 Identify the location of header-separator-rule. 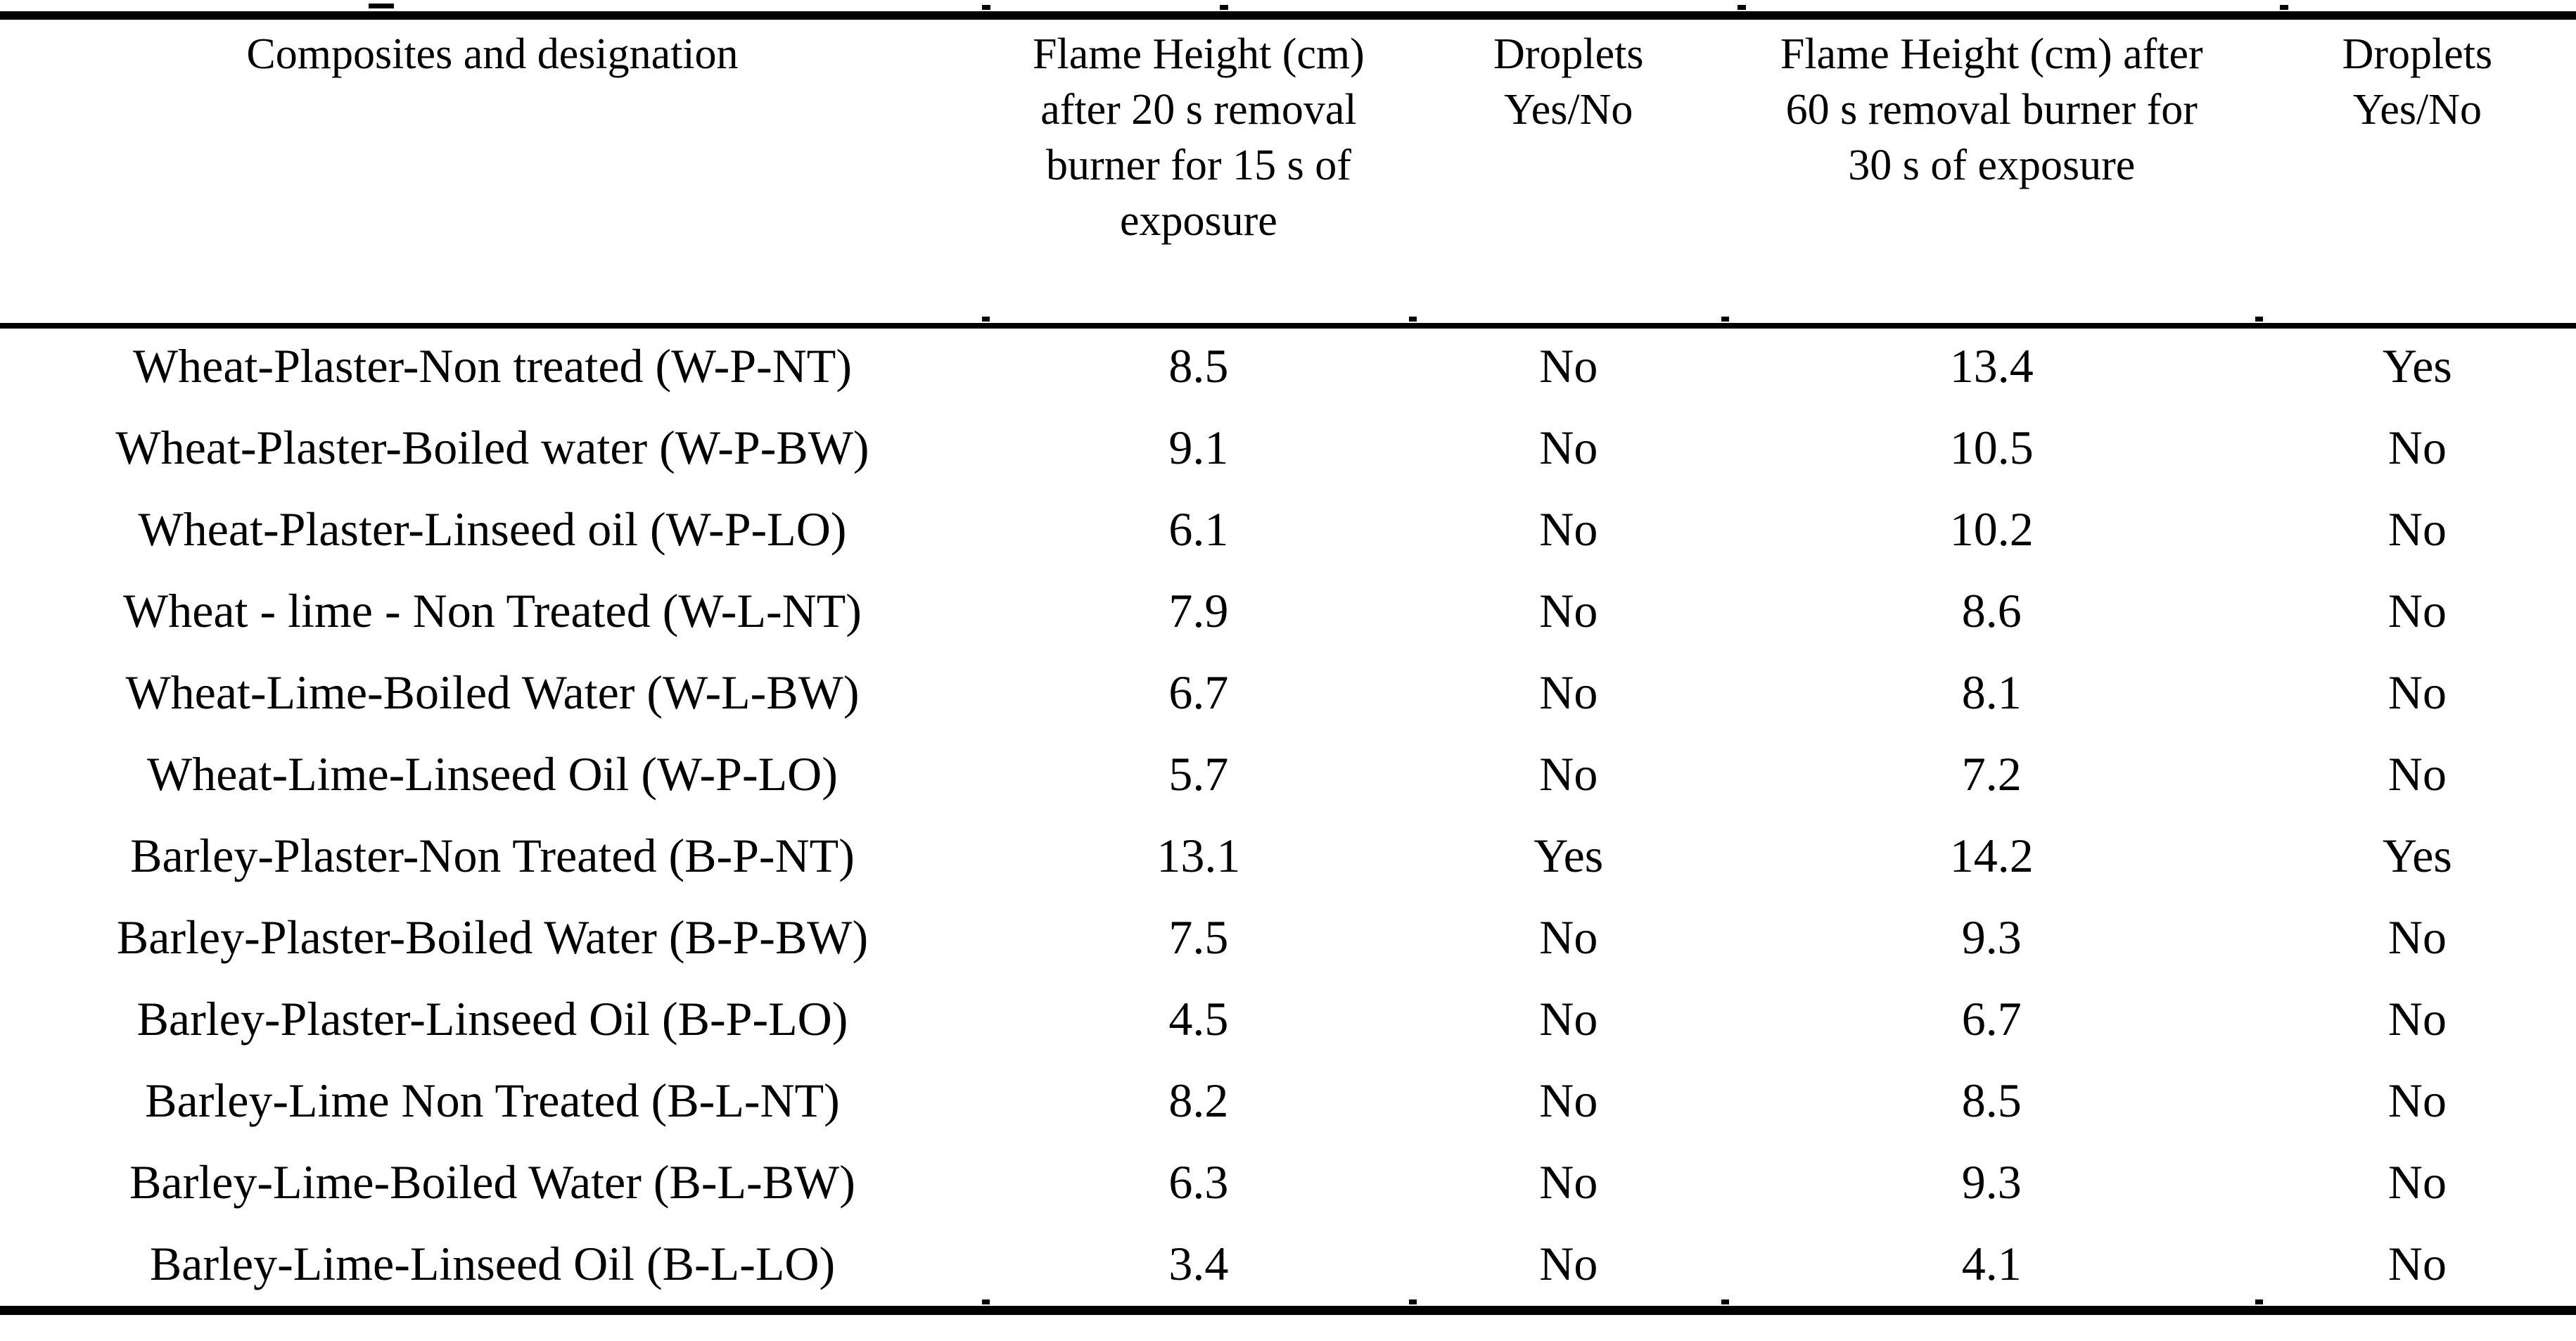
(1288, 326).